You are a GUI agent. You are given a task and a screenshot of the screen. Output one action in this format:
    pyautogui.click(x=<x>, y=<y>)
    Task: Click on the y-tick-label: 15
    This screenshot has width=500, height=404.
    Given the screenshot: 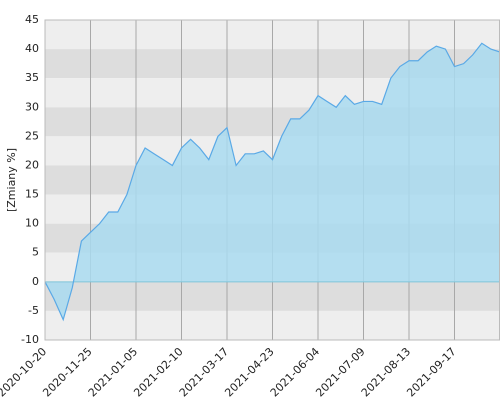 What is the action you would take?
    pyautogui.click(x=32, y=194)
    